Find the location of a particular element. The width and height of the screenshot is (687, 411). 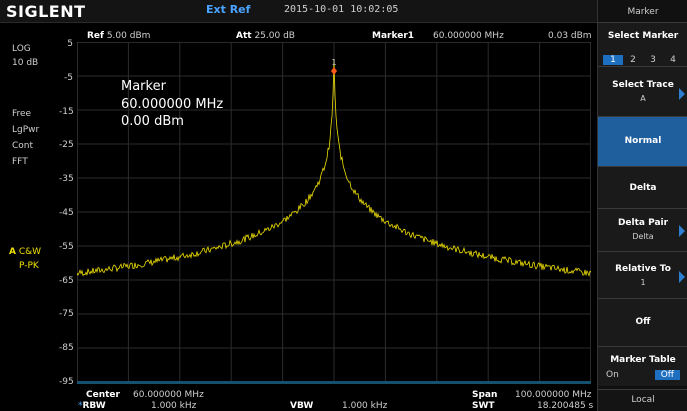

att-label: Att is located at coordinates (244, 36).